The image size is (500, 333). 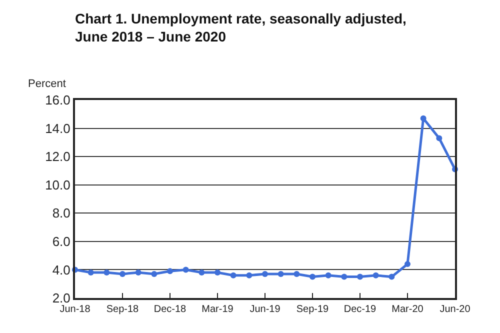 What do you see at coordinates (61, 298) in the screenshot?
I see `y-tick-label: 2.0` at bounding box center [61, 298].